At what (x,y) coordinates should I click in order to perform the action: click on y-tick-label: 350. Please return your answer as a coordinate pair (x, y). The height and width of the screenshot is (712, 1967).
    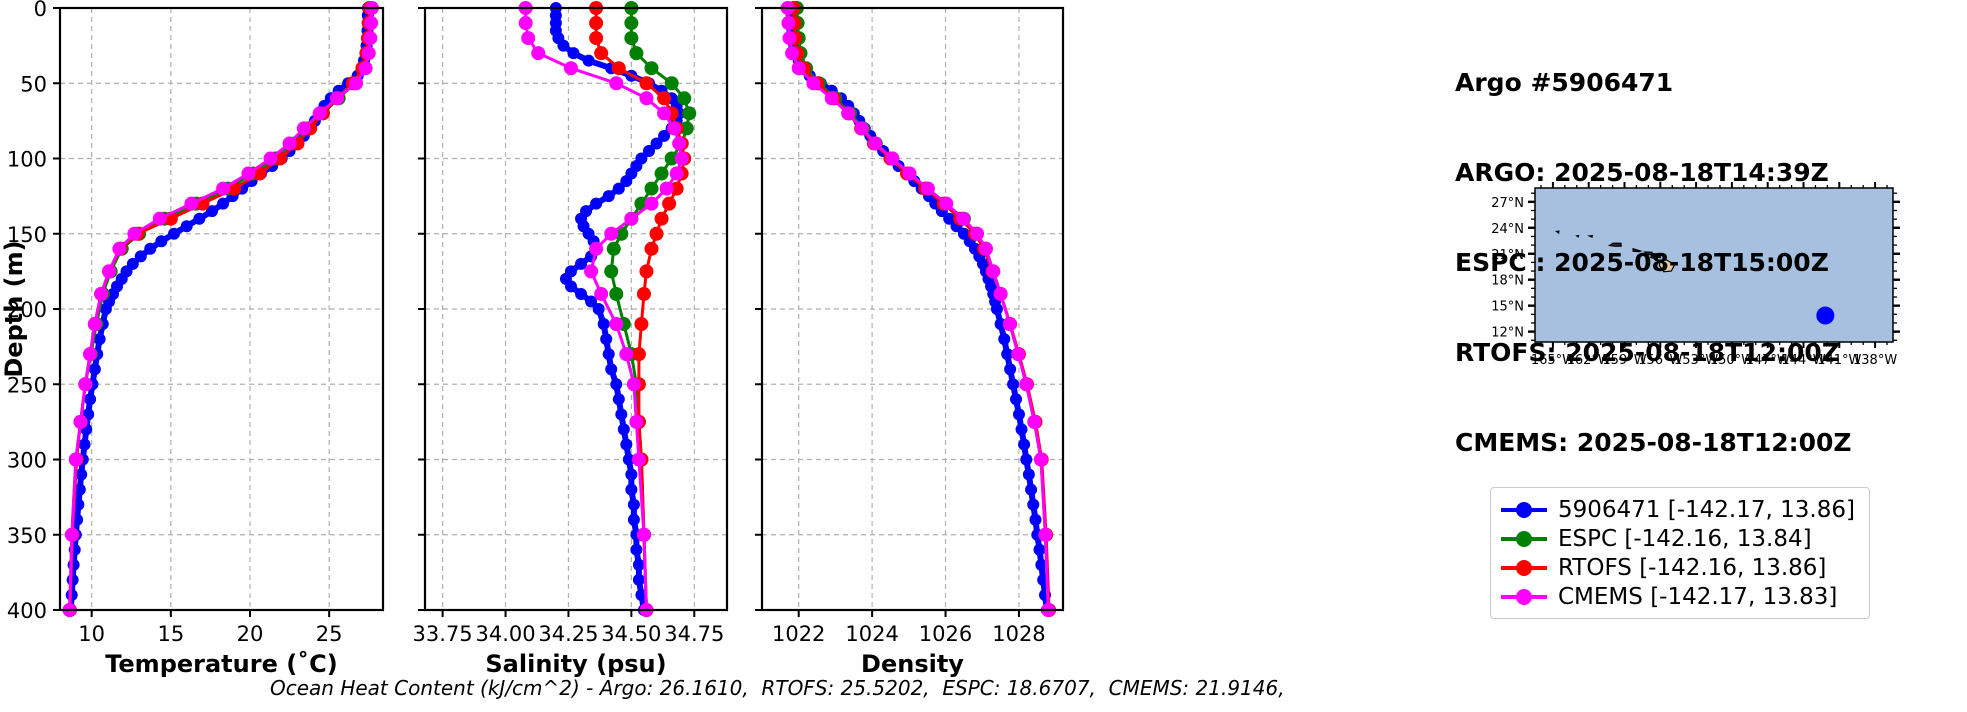
    Looking at the image, I should click on (27, 536).